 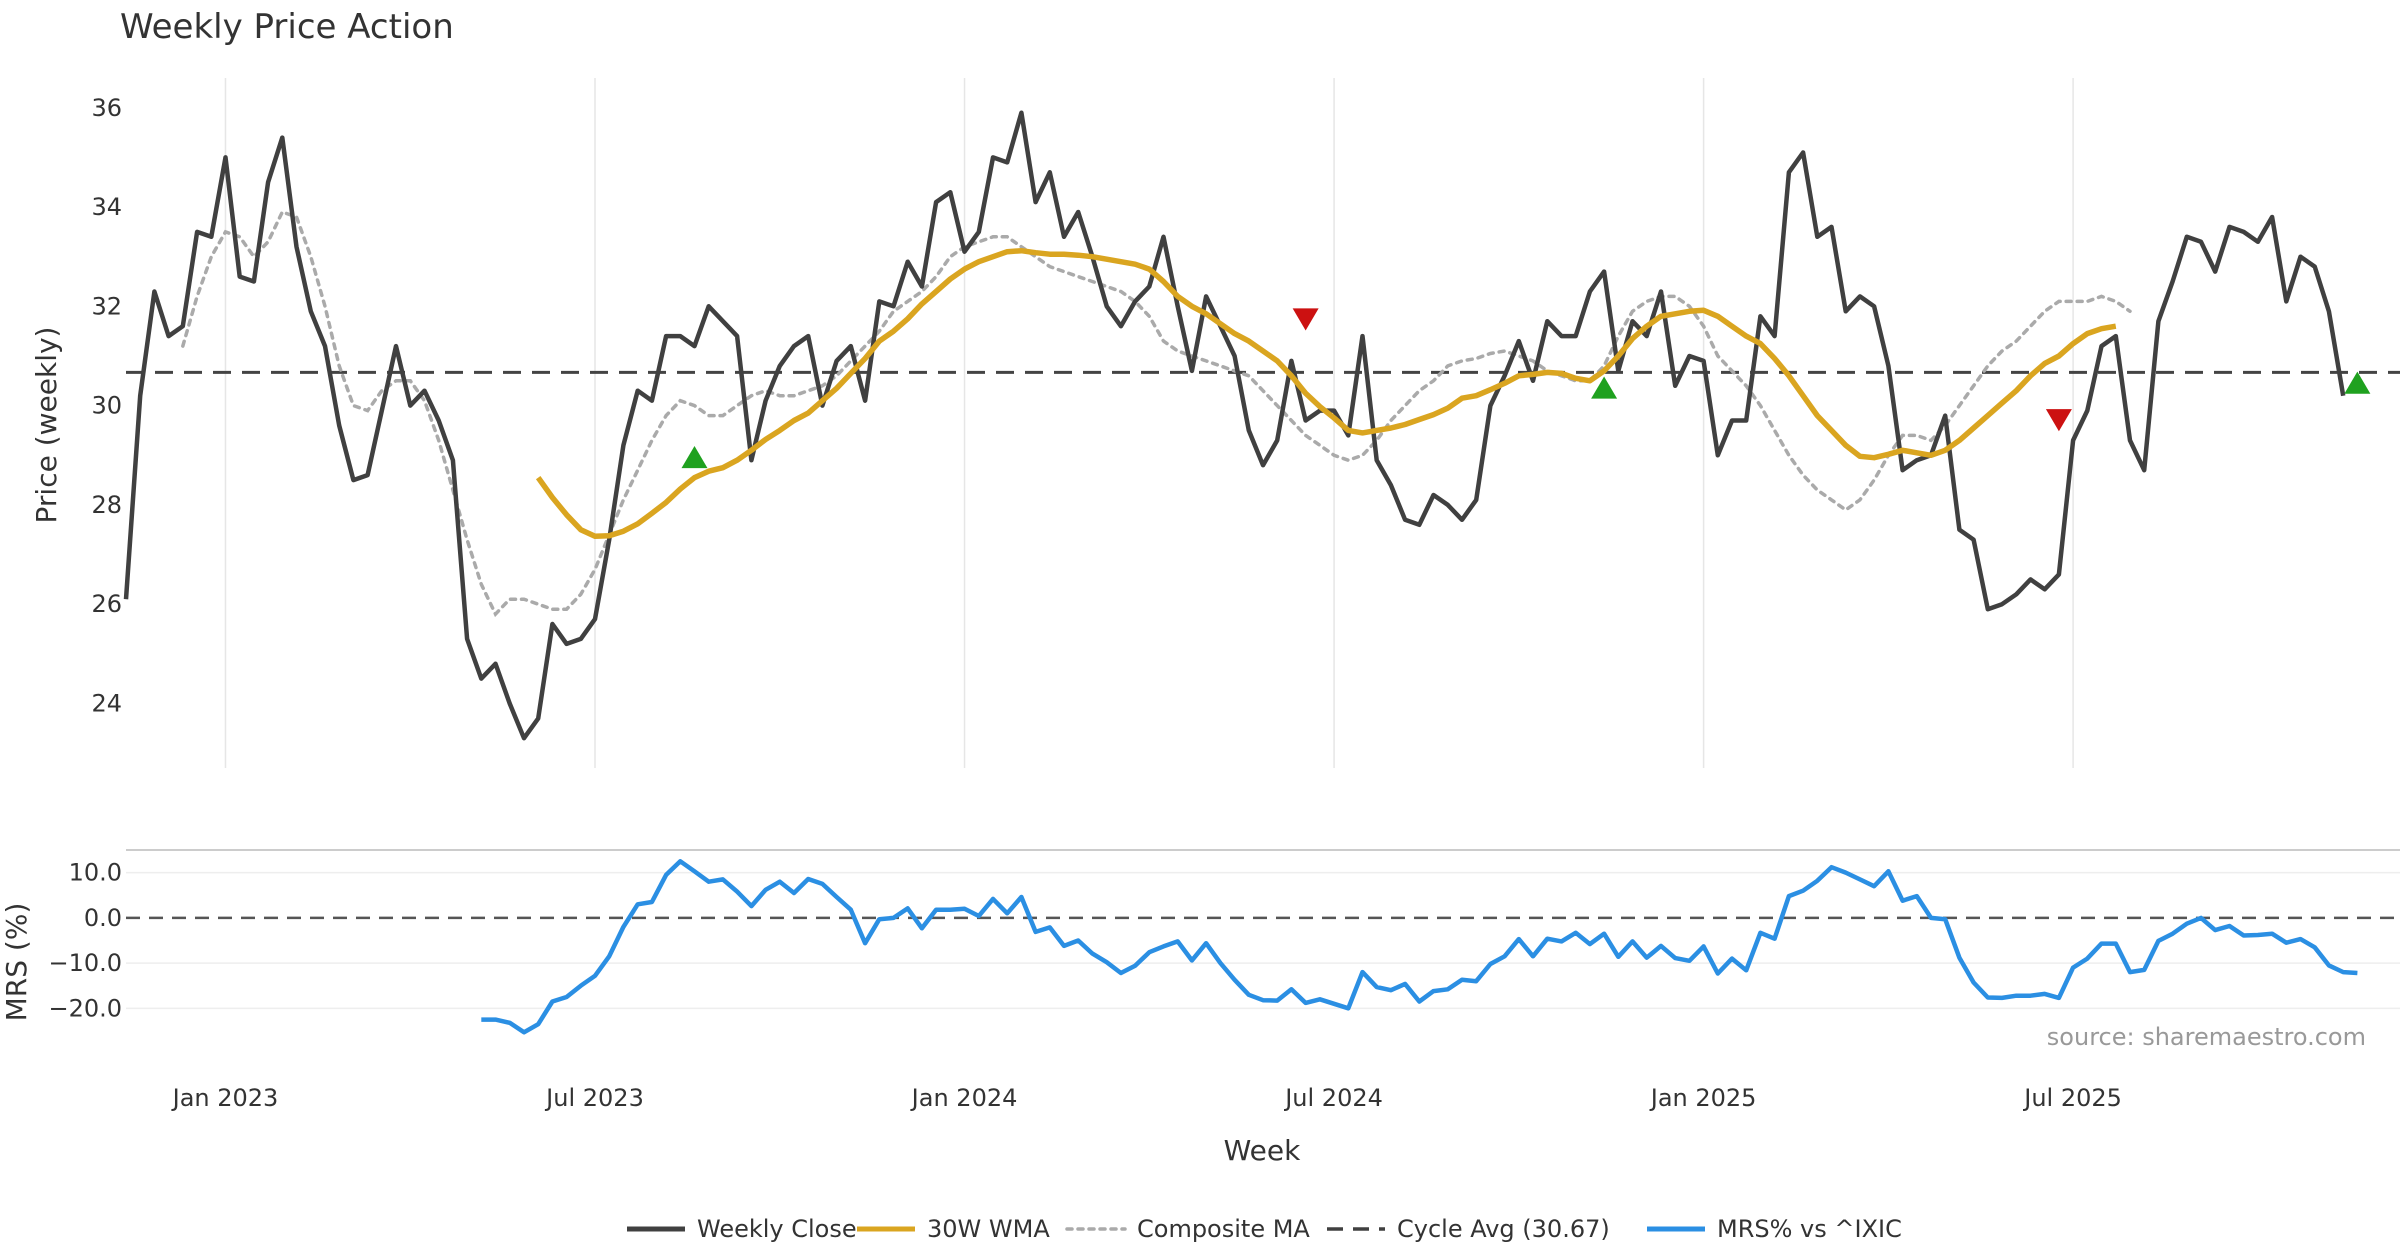 I want to click on mrs-series, so click(x=1419, y=947).